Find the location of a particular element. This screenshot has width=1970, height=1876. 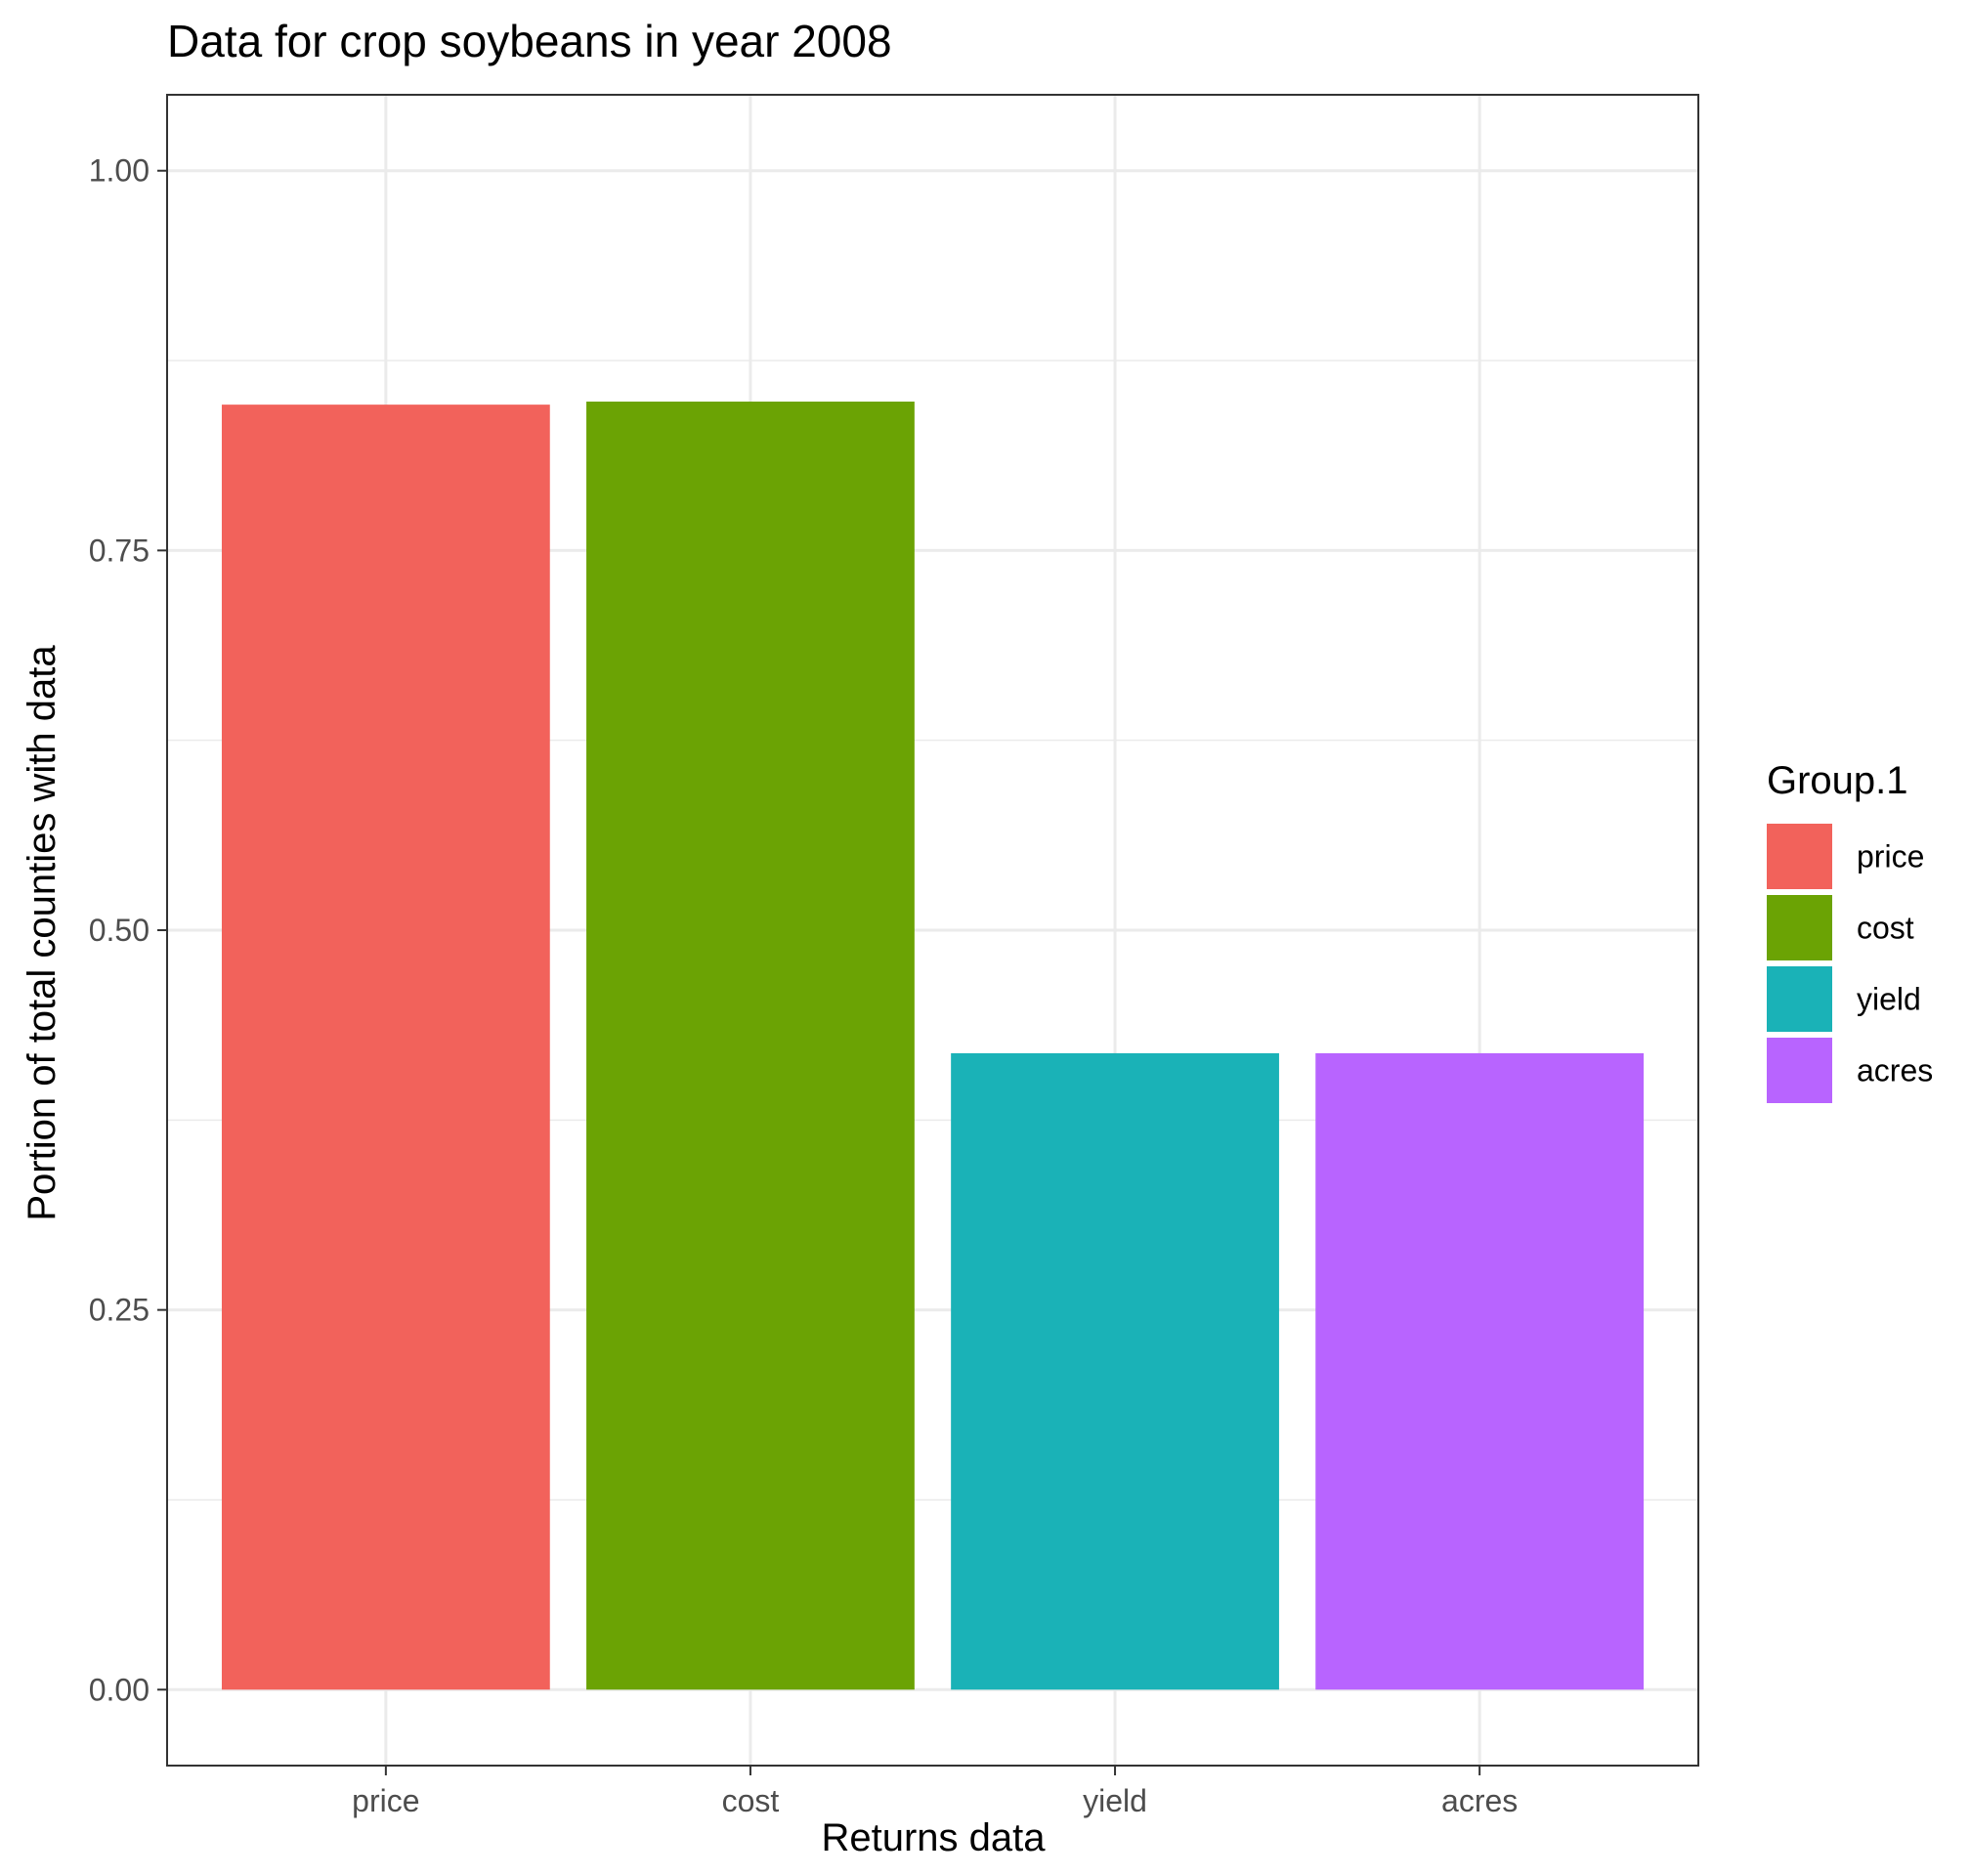

legend: Group.1 price cost yield acres is located at coordinates (1850, 931).